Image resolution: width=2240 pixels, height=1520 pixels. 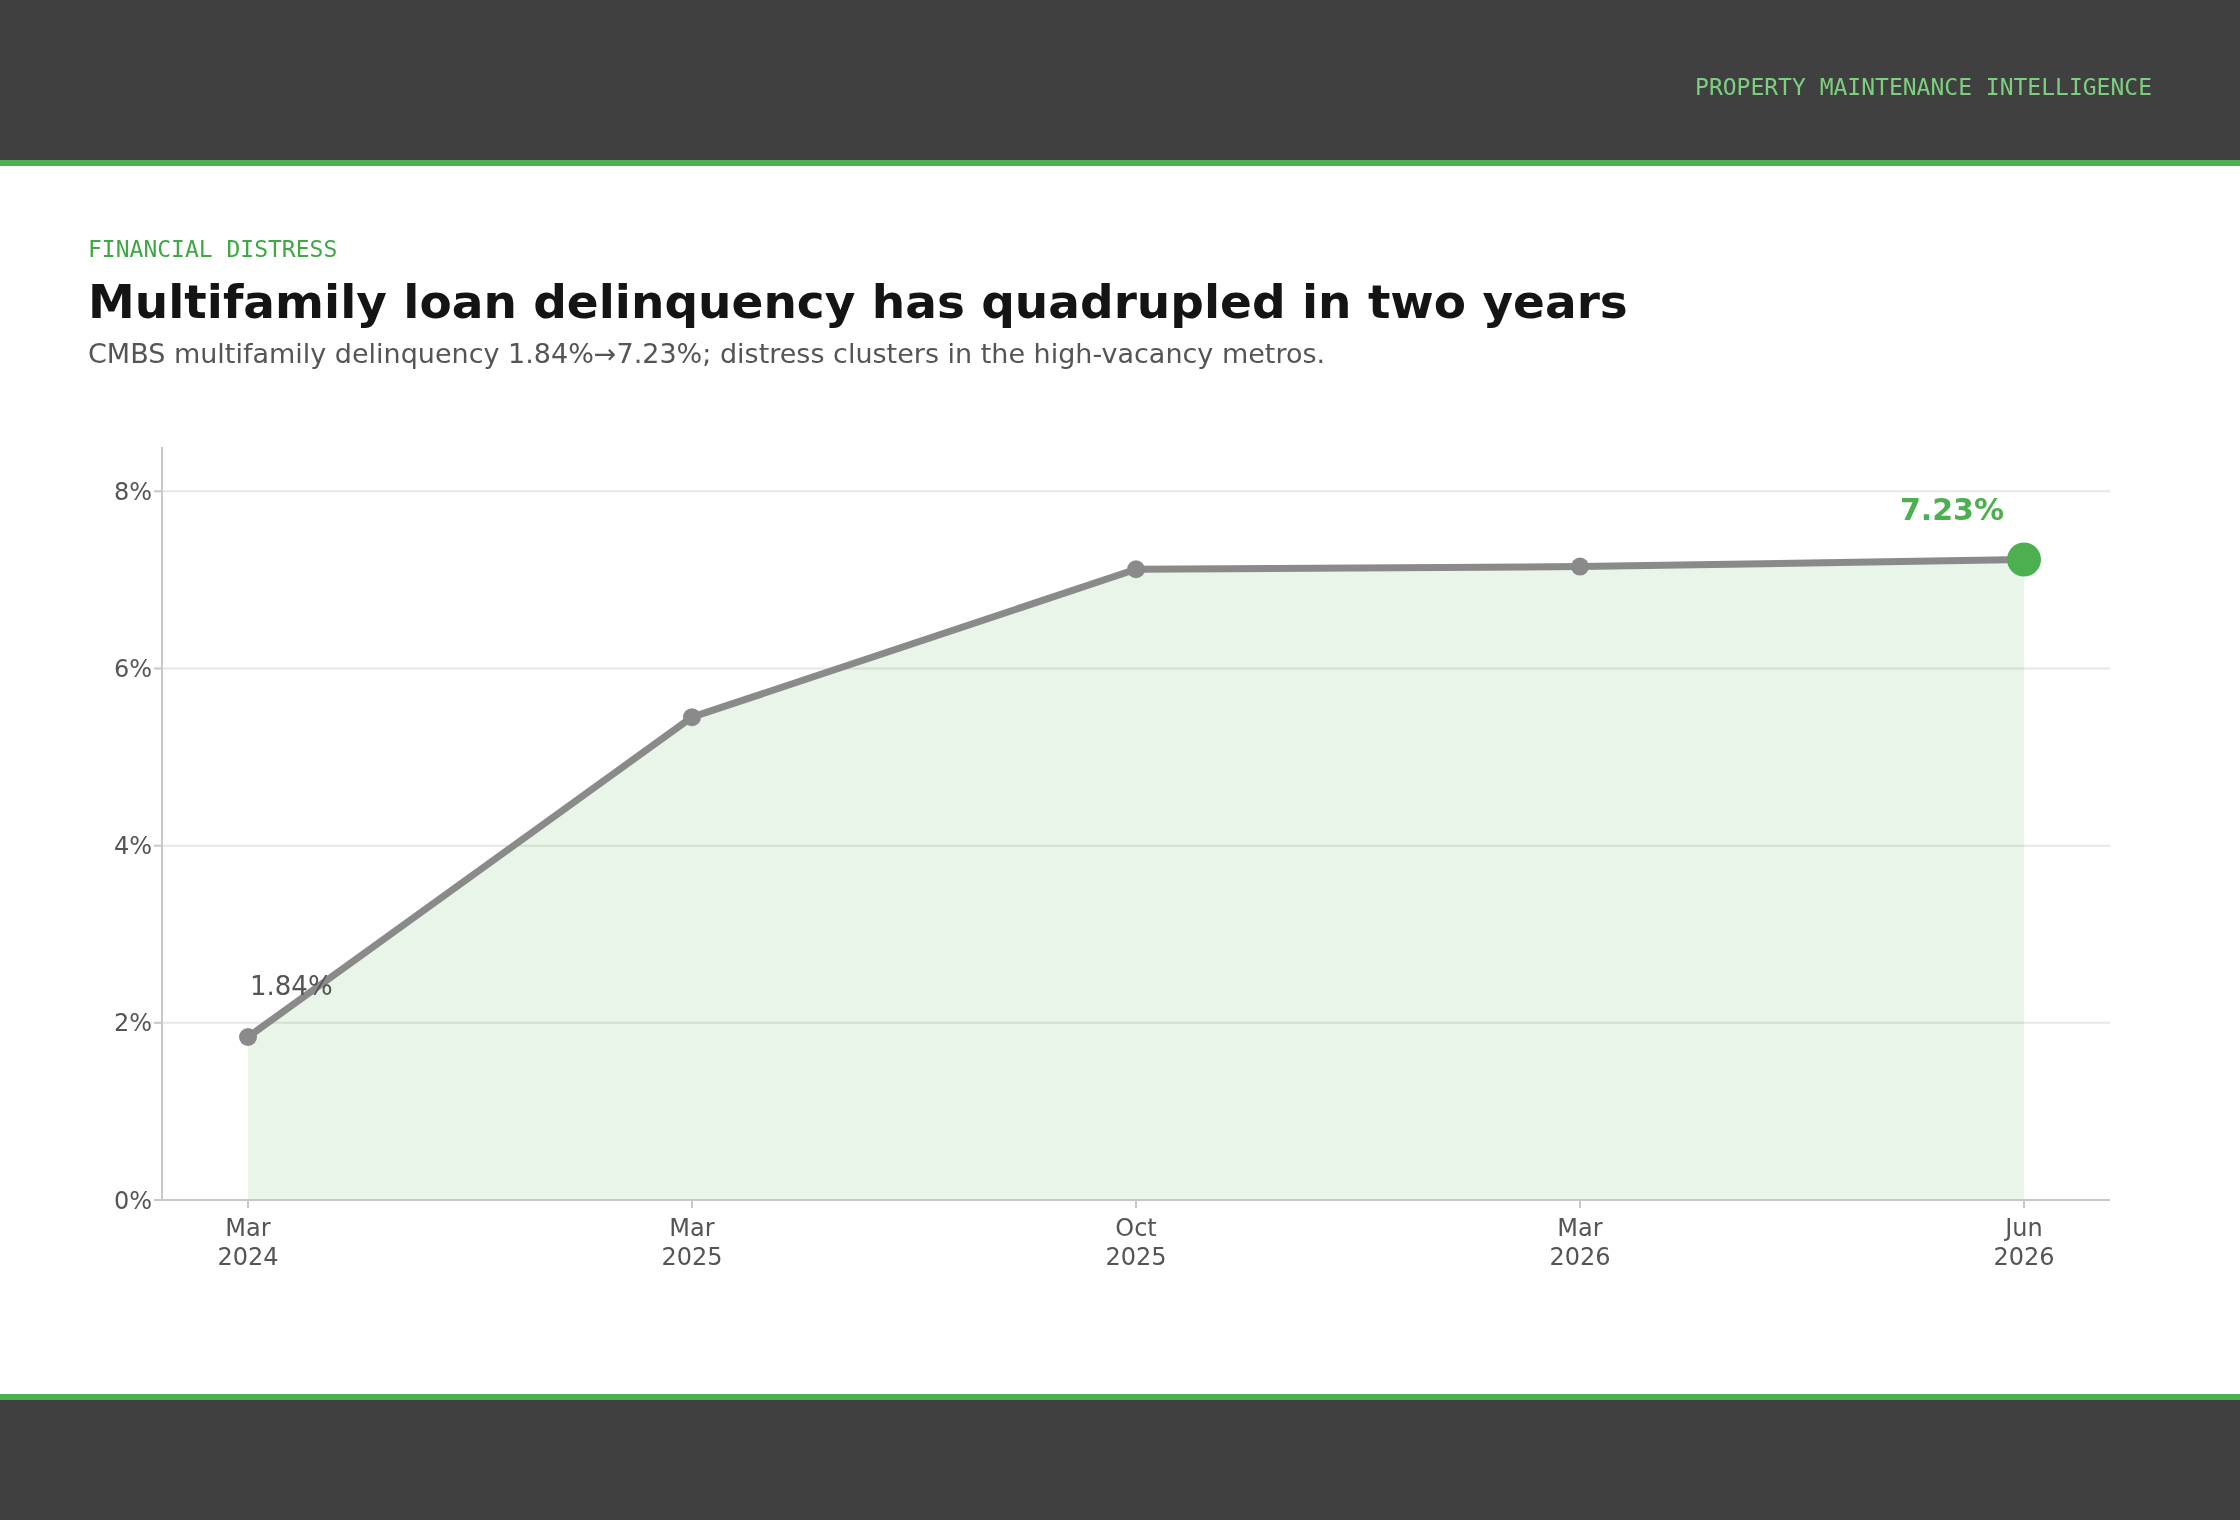 I want to click on data-label: 7.23%, so click(x=1951, y=509).